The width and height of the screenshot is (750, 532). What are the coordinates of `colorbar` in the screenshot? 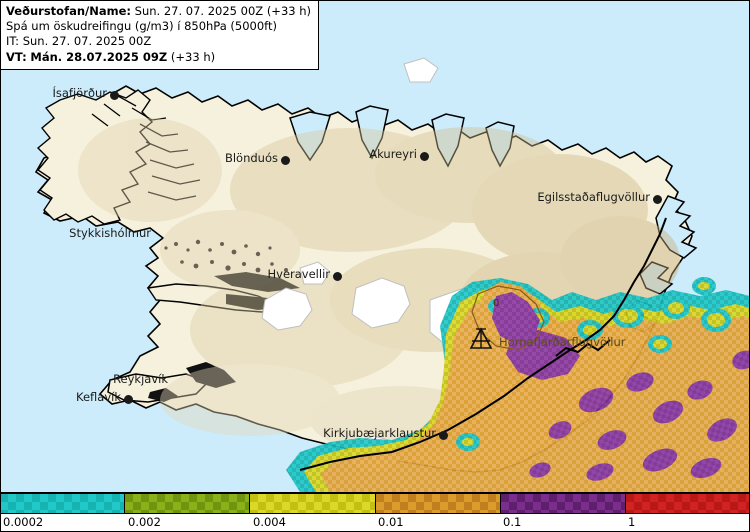 It's located at (375, 503).